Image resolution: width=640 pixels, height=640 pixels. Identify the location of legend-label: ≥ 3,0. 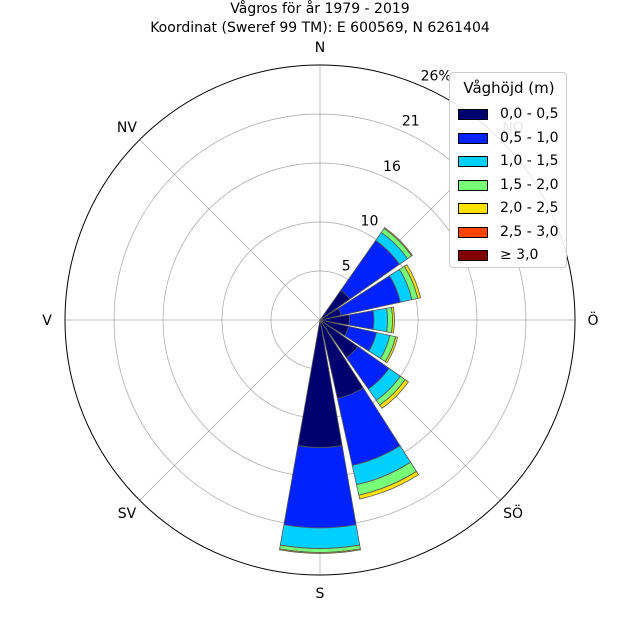
(519, 255).